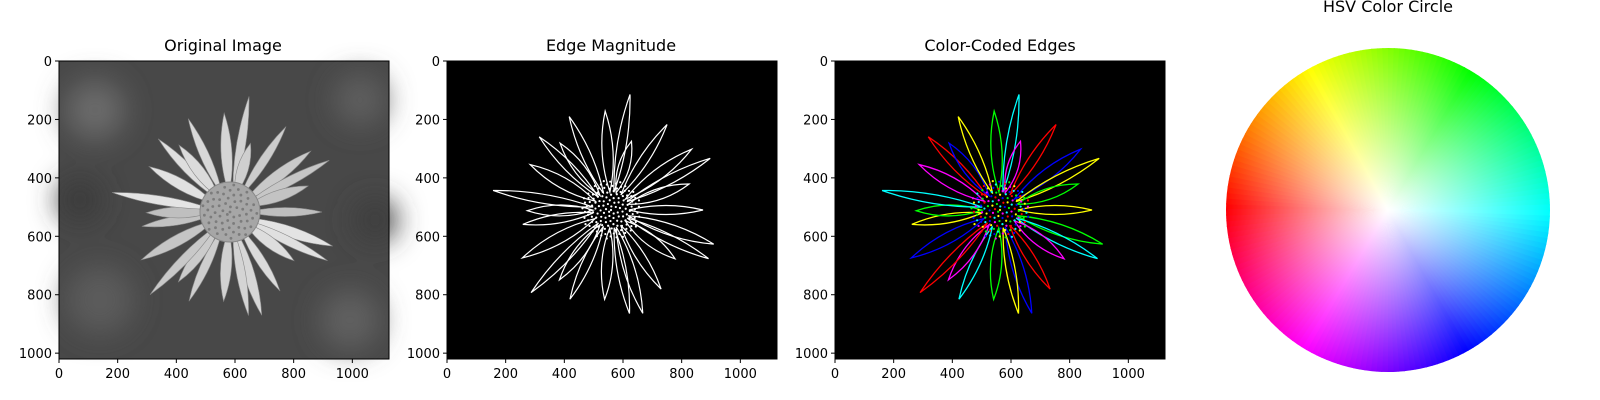 The width and height of the screenshot is (1600, 400). Describe the element at coordinates (227, 212) in the screenshot. I see `bokeh-background` at that location.